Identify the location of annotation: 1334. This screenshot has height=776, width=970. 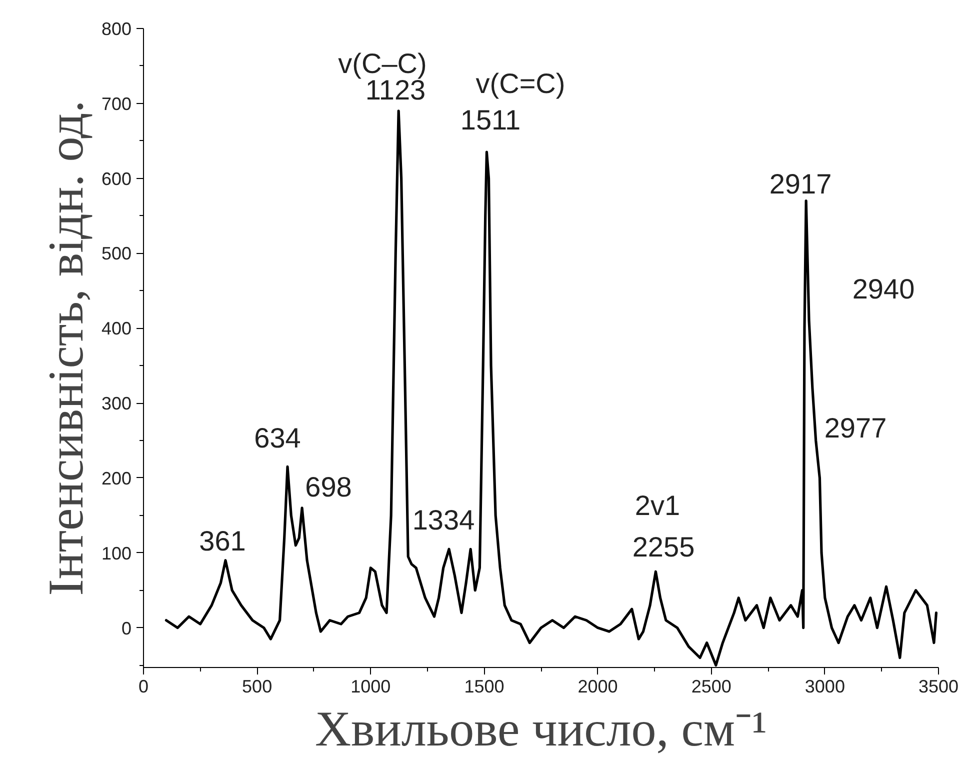
(443, 520).